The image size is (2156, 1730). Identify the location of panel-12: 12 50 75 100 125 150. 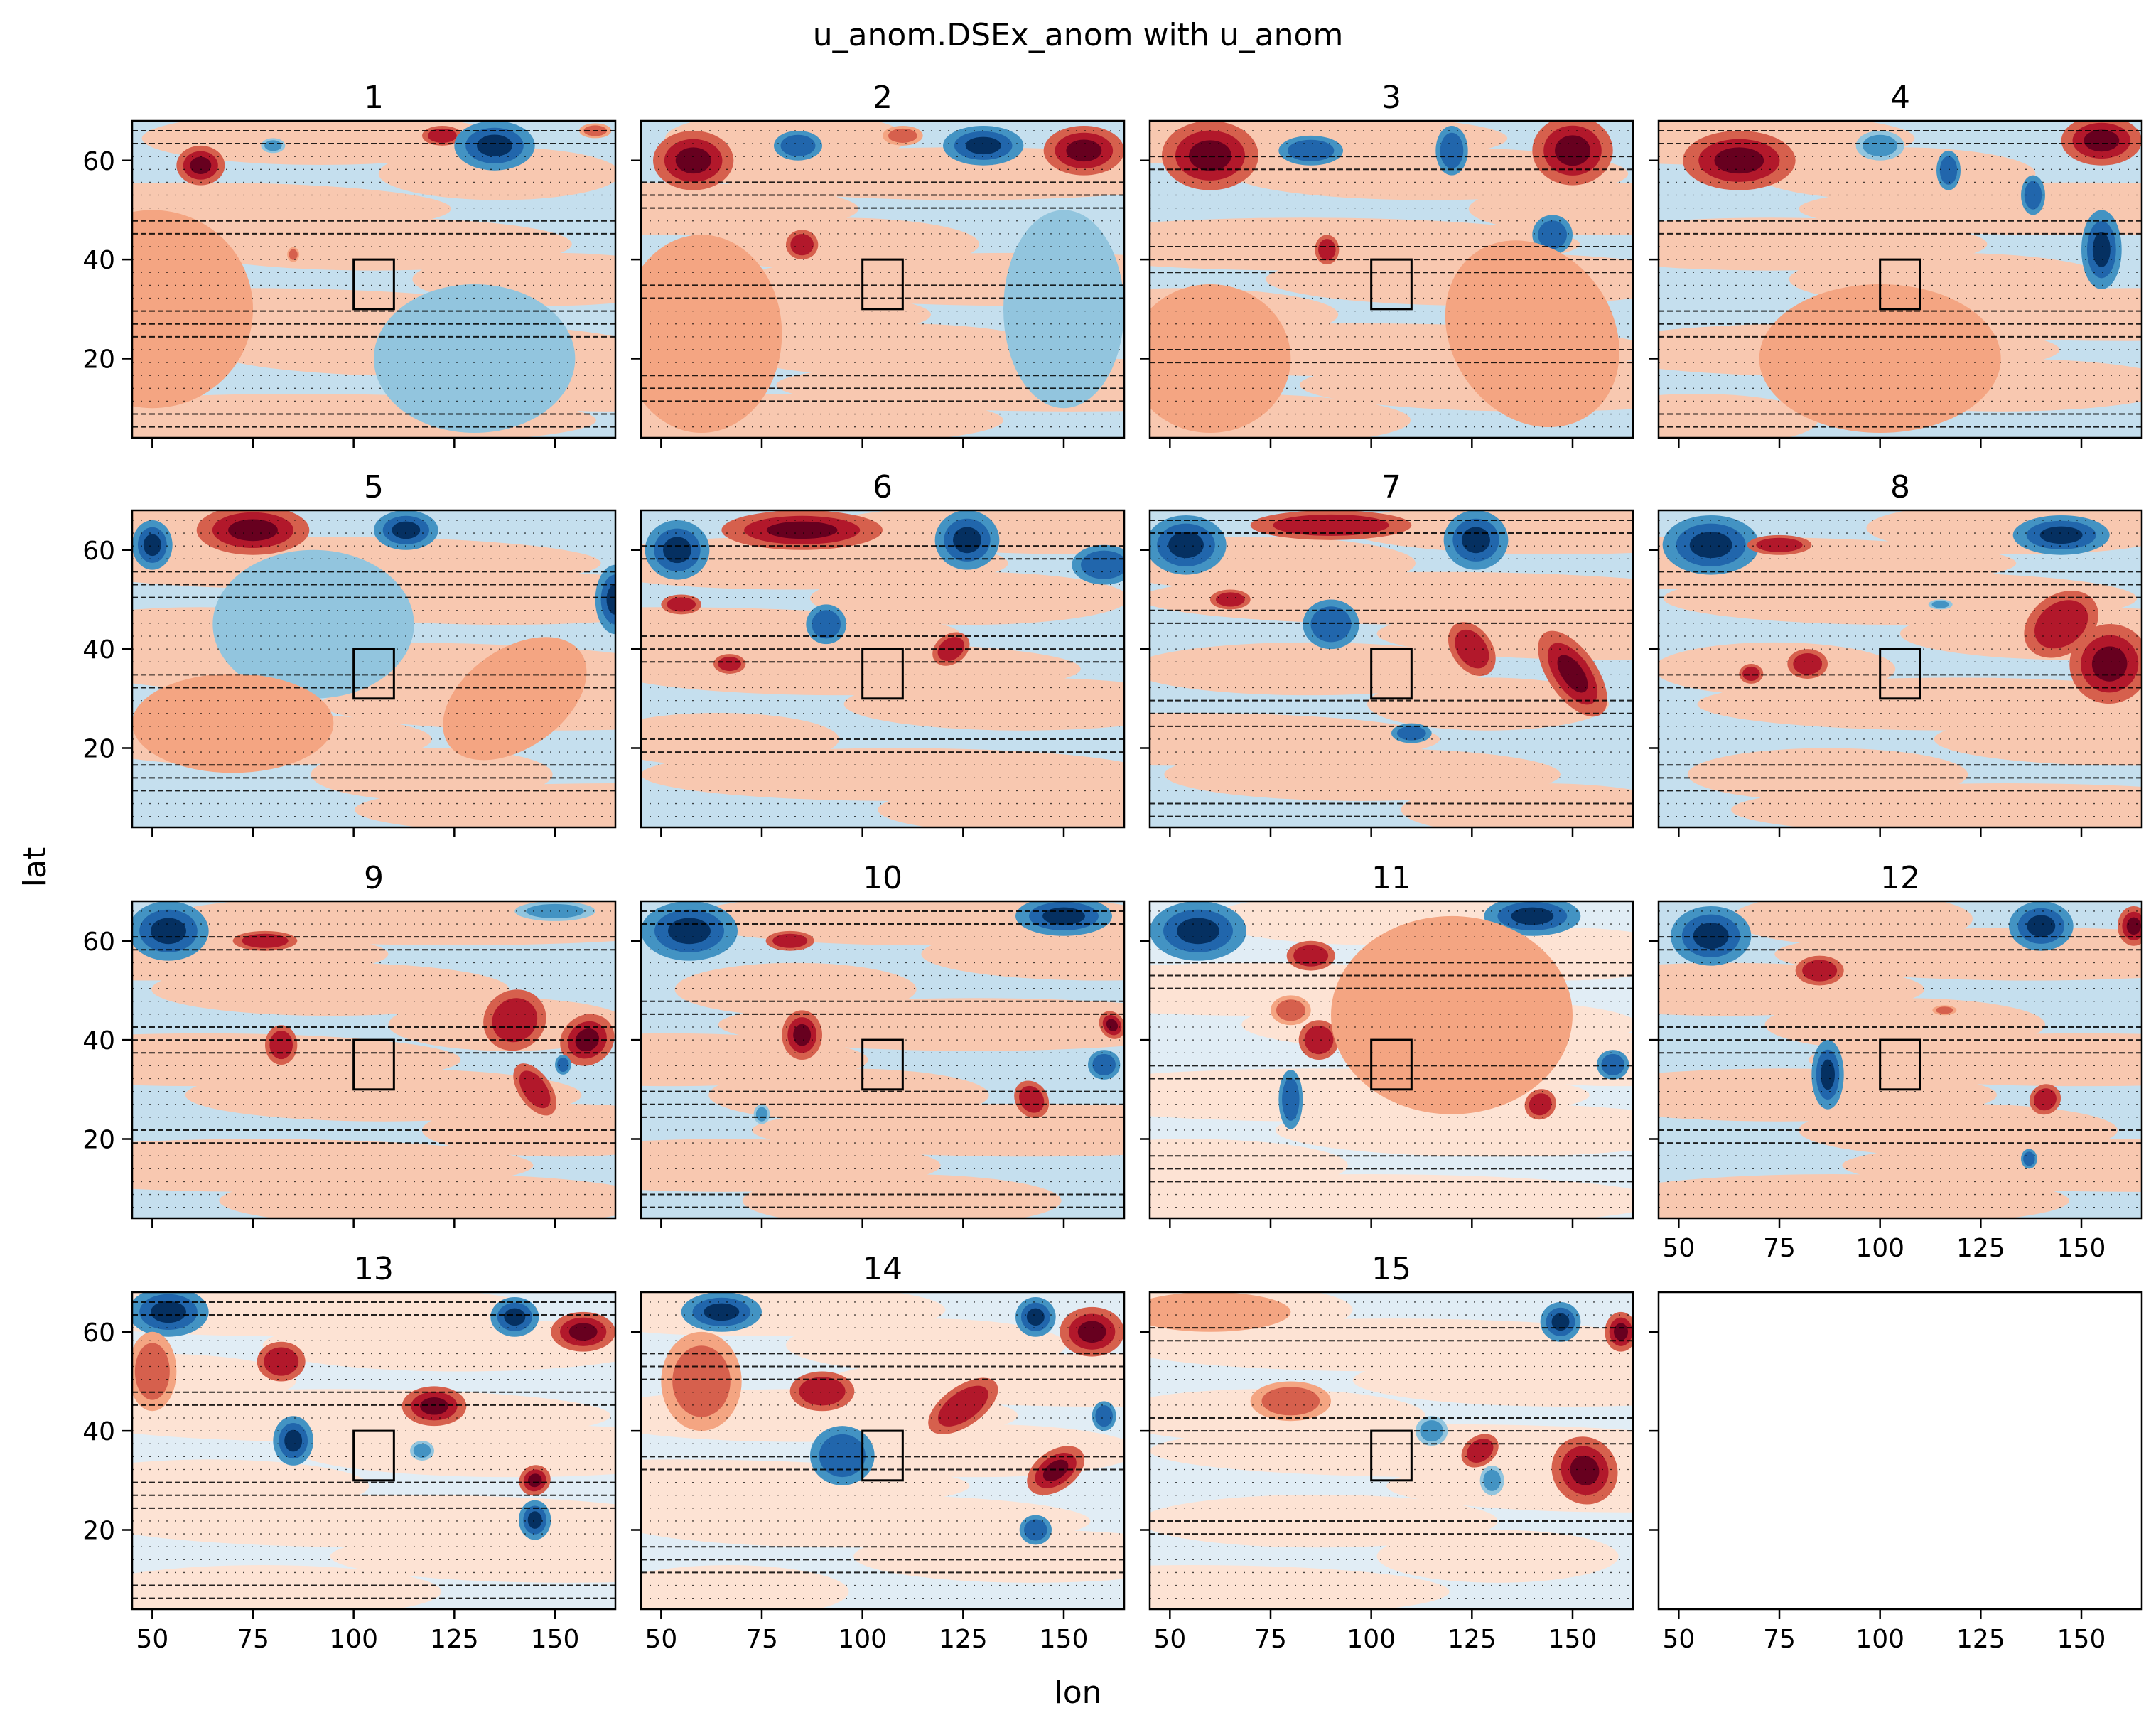
(1896, 1061).